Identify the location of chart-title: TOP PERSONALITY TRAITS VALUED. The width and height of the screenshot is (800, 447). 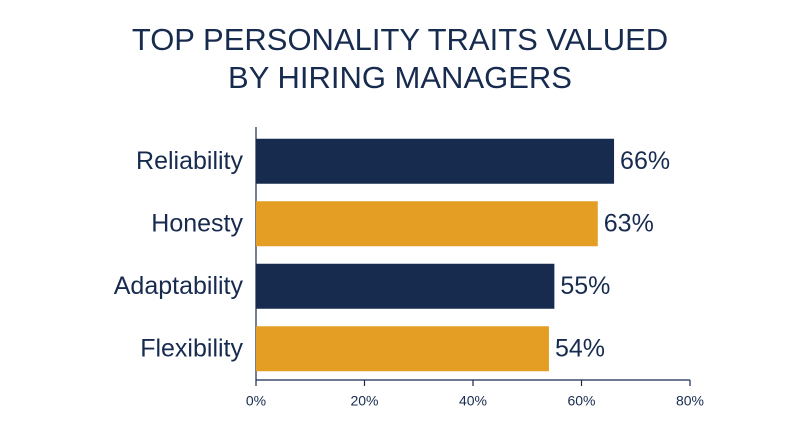
(400, 39).